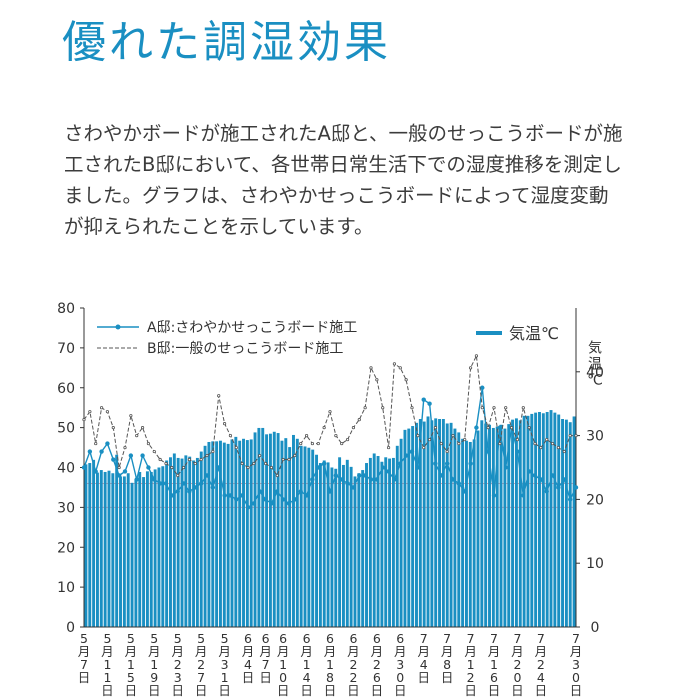 This screenshot has width=700, height=700. I want to click on chart-legend: A邸:さわやかせっこうボード施工 B邸:一般のせっこうボード施工 気温℃, so click(328, 338).